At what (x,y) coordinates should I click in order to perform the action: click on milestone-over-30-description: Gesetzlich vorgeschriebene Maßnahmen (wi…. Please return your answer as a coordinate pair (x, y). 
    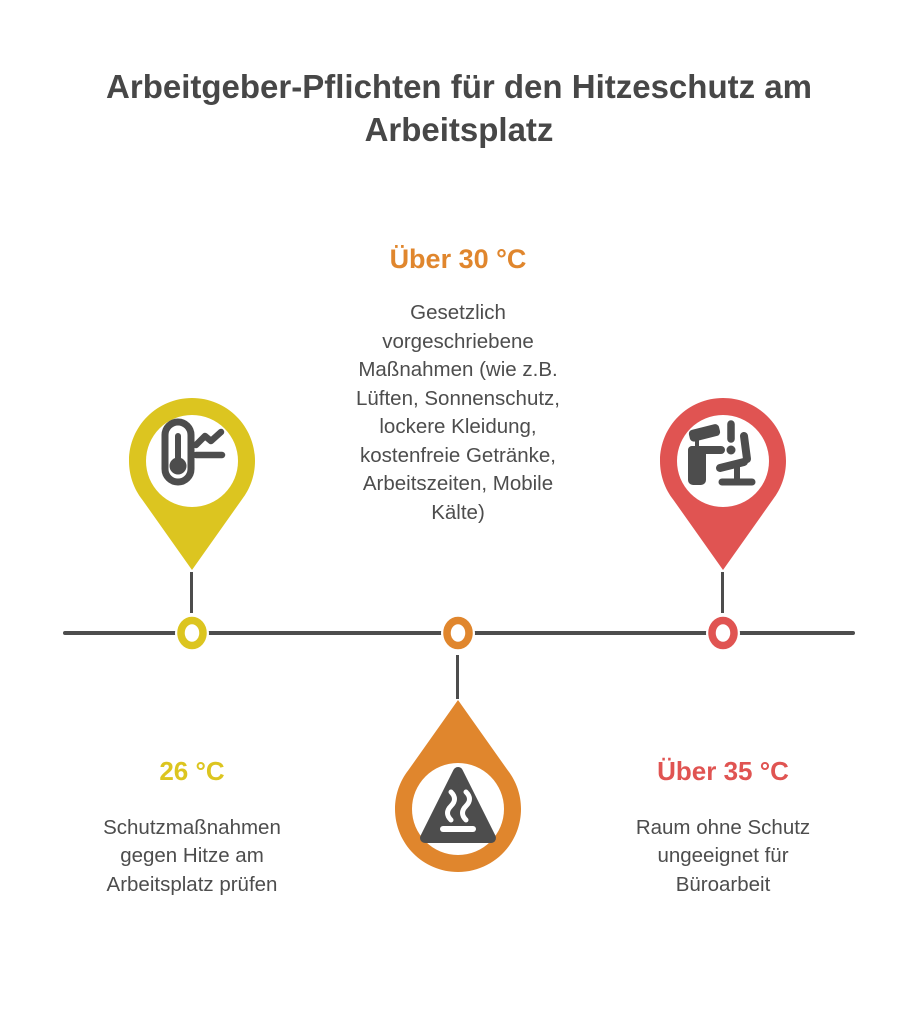
    Looking at the image, I should click on (457, 412).